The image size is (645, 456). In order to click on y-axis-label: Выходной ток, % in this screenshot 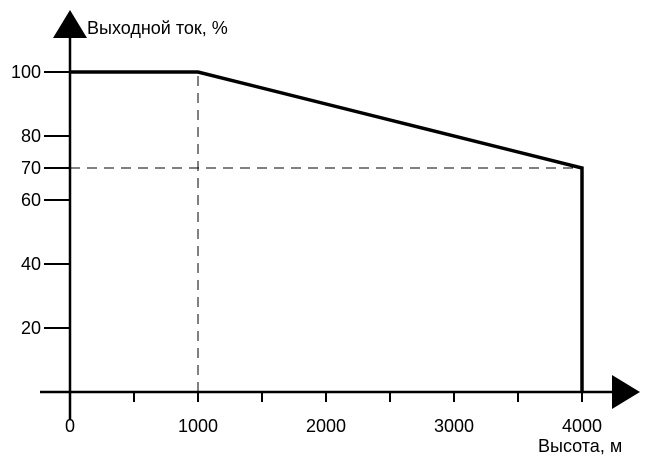, I will do `click(157, 28)`.